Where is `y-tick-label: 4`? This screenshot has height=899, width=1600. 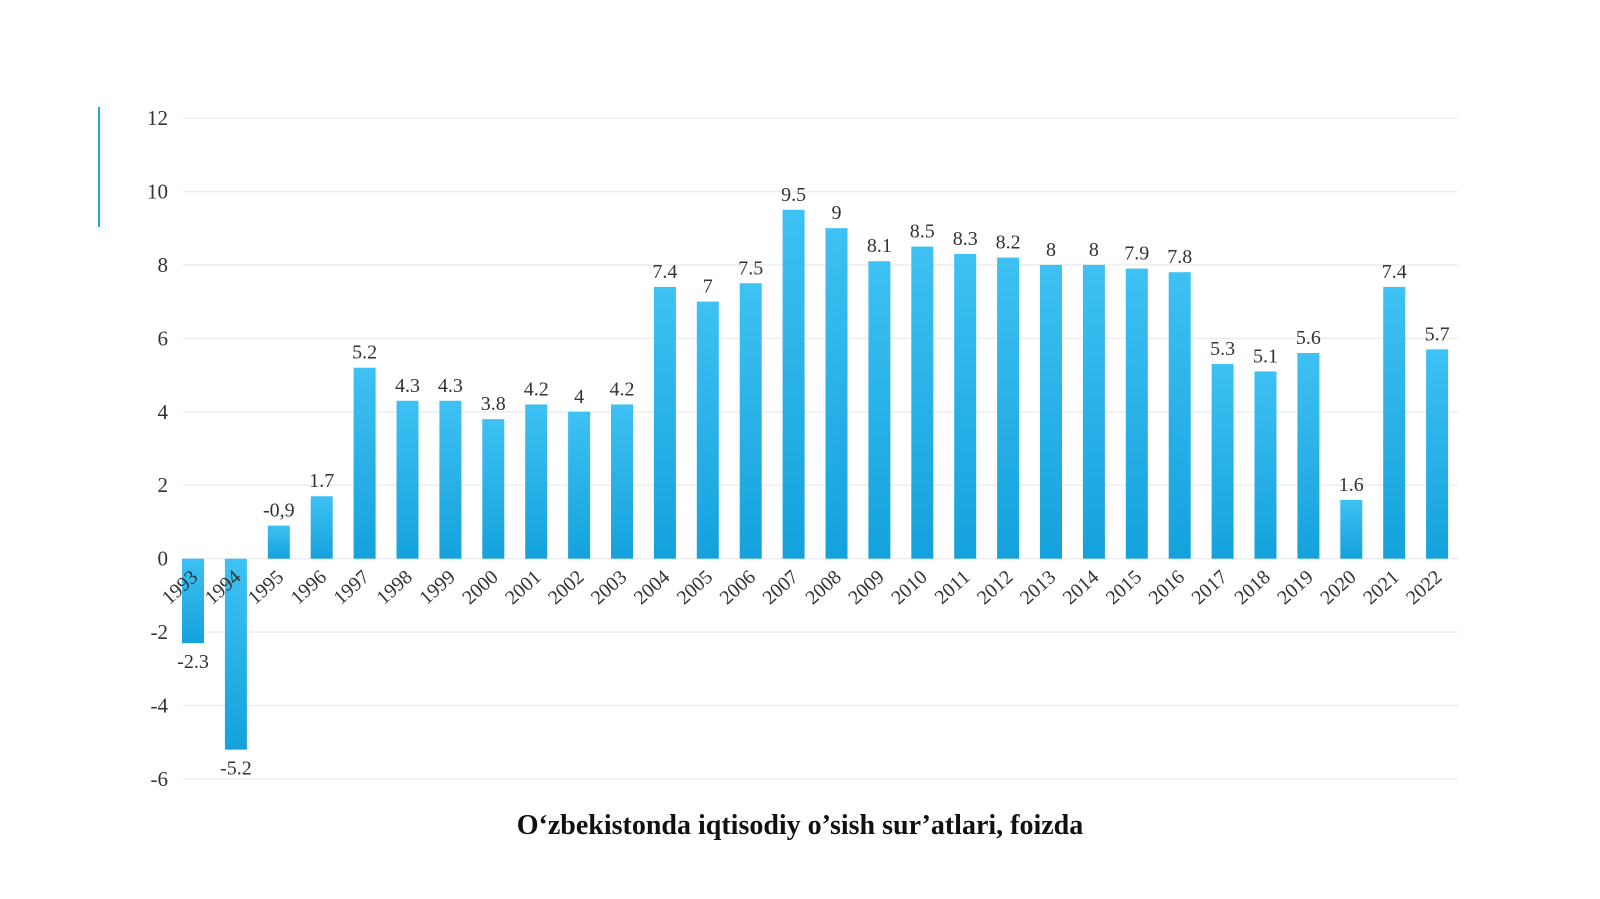
y-tick-label: 4 is located at coordinates (163, 412).